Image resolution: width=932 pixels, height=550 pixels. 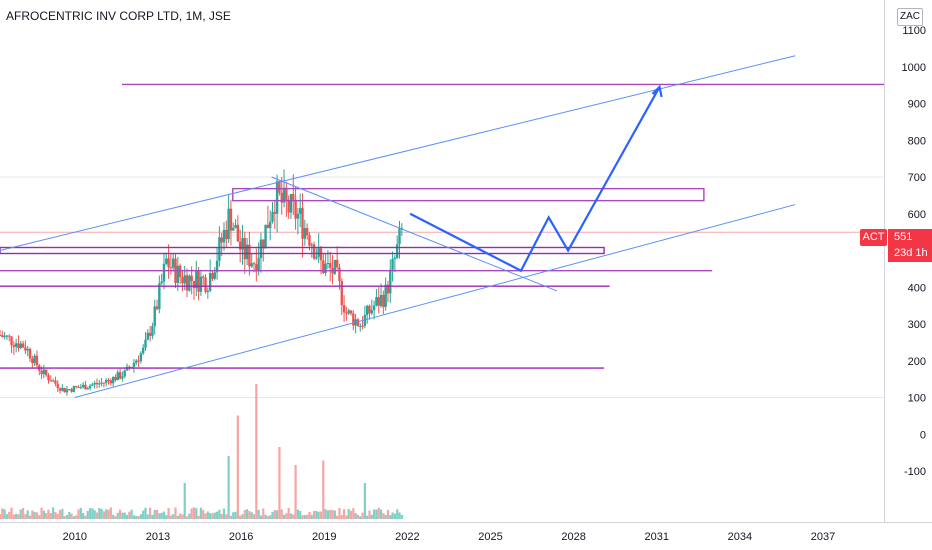 I want to click on price-tick-label: 300, so click(x=917, y=325).